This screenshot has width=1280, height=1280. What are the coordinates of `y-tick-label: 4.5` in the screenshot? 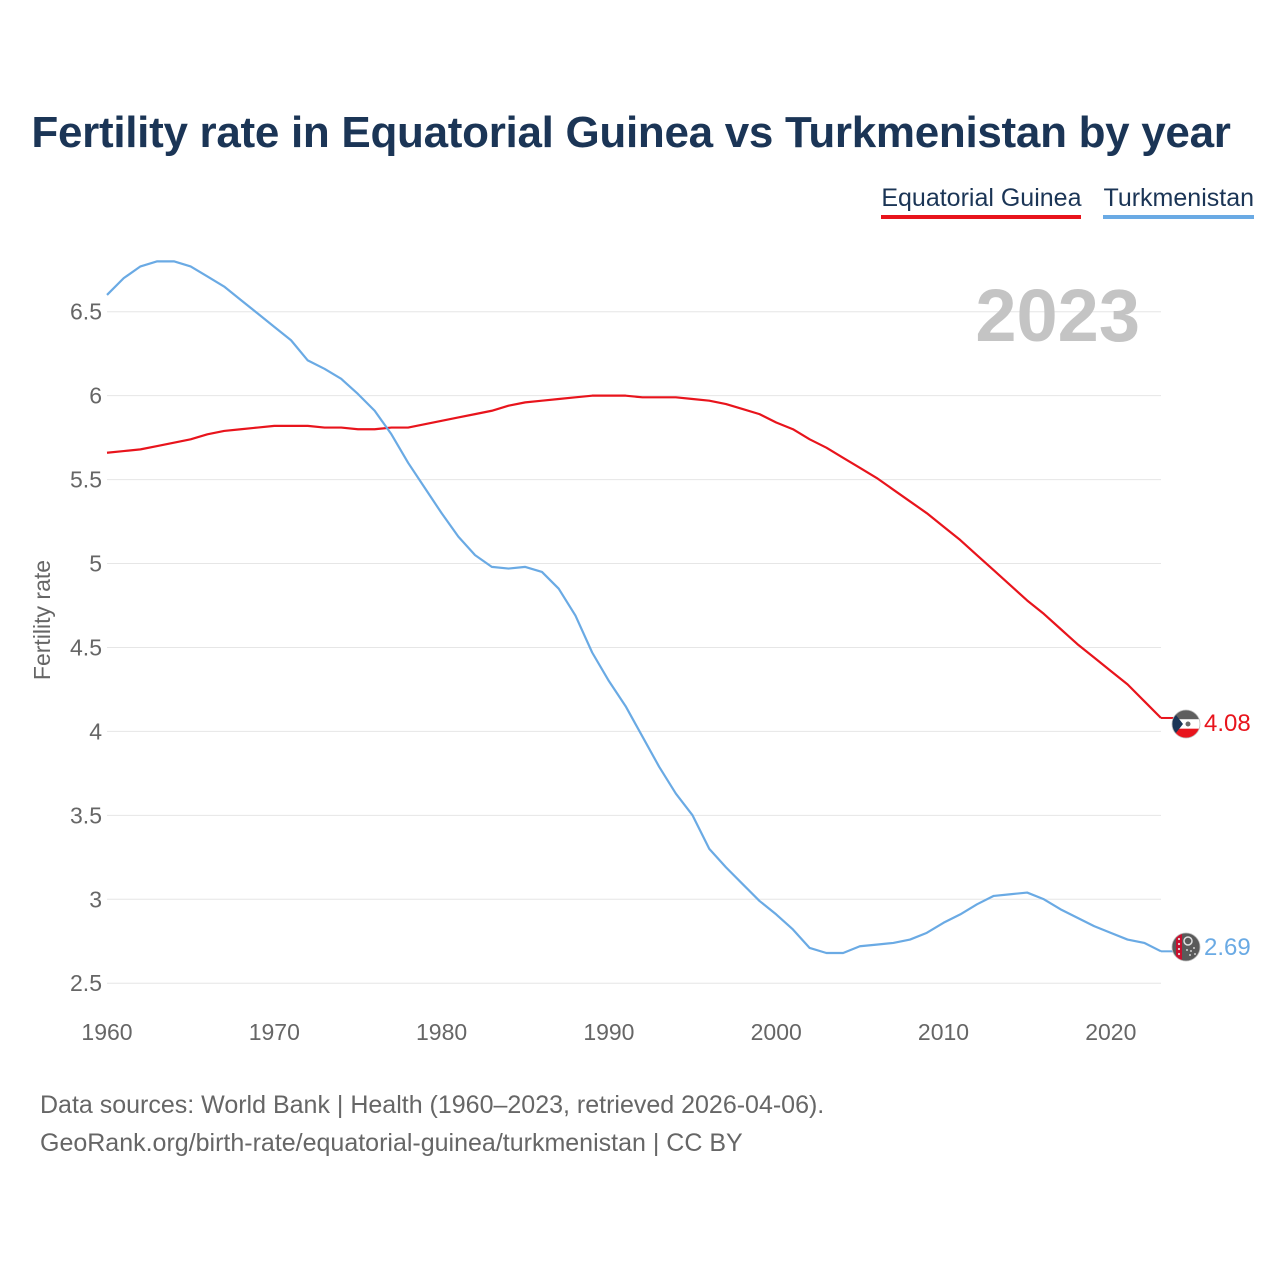 It's located at (86, 647).